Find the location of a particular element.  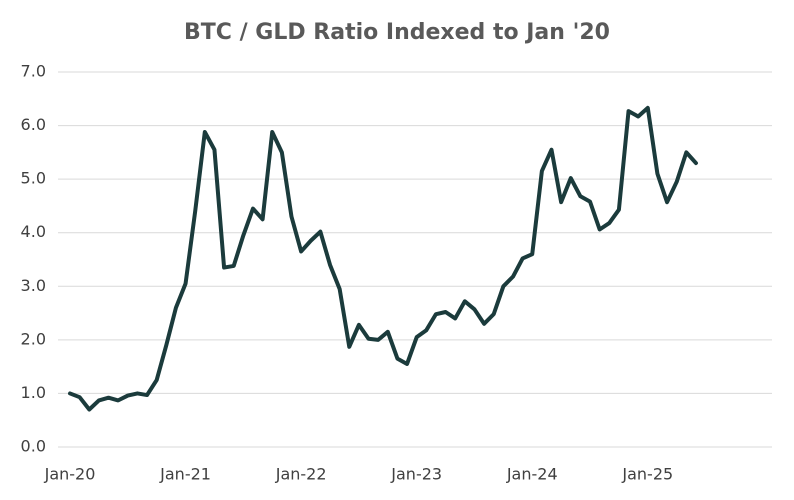

y-tick-label: 4.0 is located at coordinates (33, 231).